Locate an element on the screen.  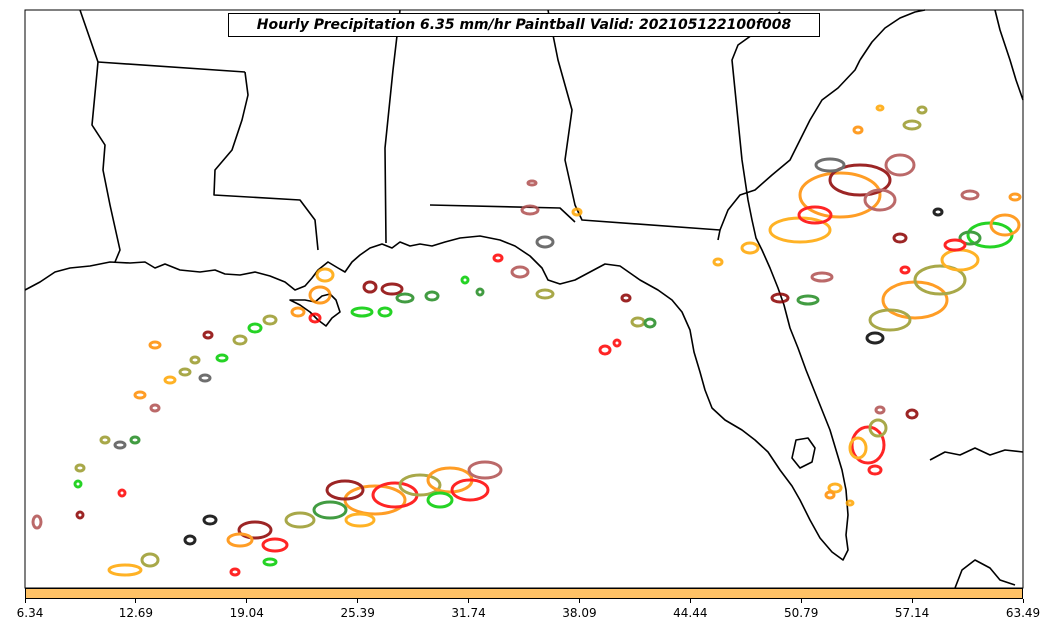
cluster-south-florida is located at coordinates (871, 456).